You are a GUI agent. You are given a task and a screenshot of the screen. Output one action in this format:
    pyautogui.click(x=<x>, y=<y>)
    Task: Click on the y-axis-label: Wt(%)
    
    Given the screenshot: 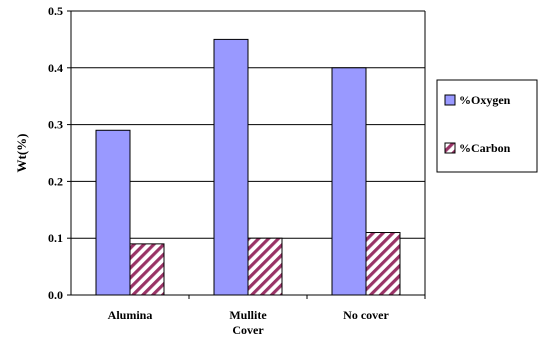 What is the action you would take?
    pyautogui.click(x=21, y=153)
    